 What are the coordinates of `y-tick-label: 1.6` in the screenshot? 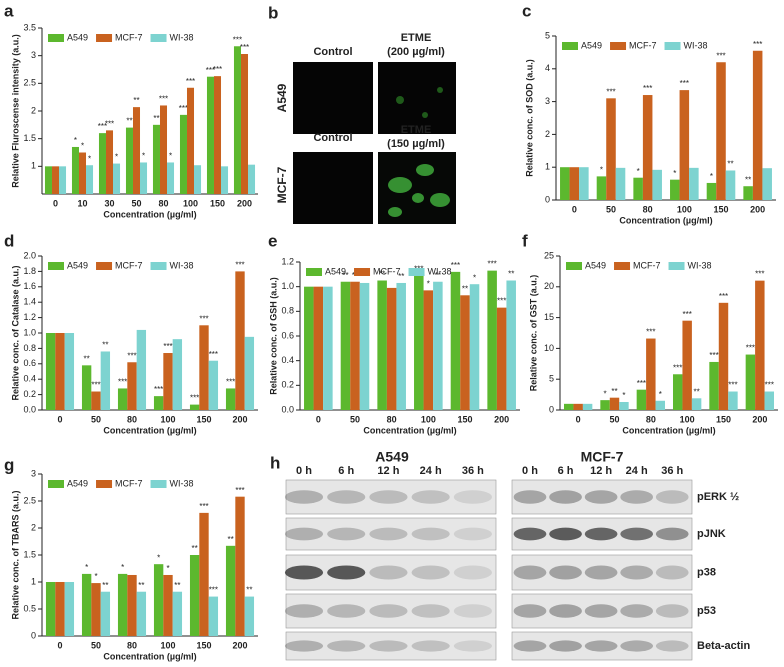 It's located at (29, 286).